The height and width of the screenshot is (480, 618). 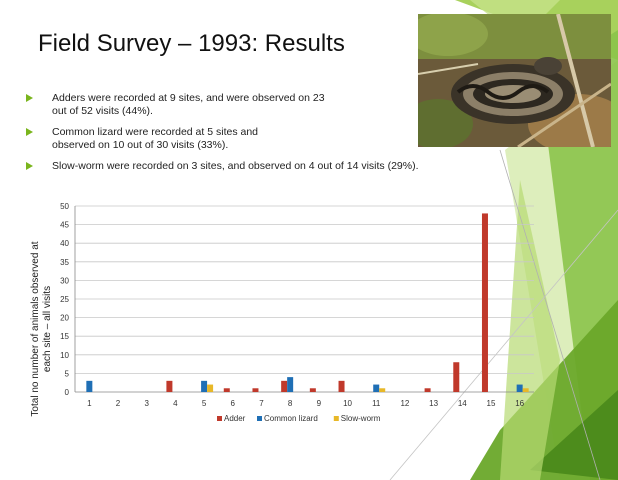 I want to click on x-tick-label: 8, so click(x=290, y=403).